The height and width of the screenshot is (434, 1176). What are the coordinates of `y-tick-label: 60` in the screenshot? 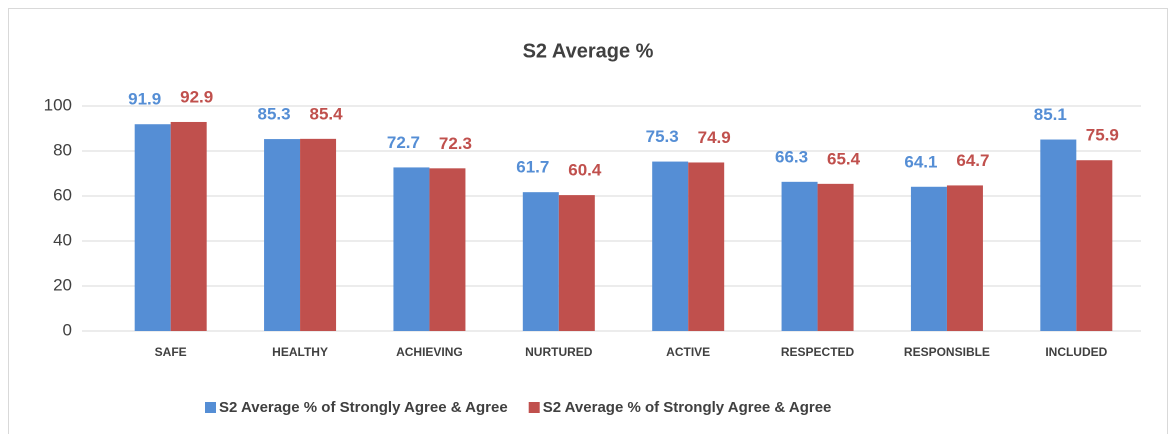 It's located at (62, 194).